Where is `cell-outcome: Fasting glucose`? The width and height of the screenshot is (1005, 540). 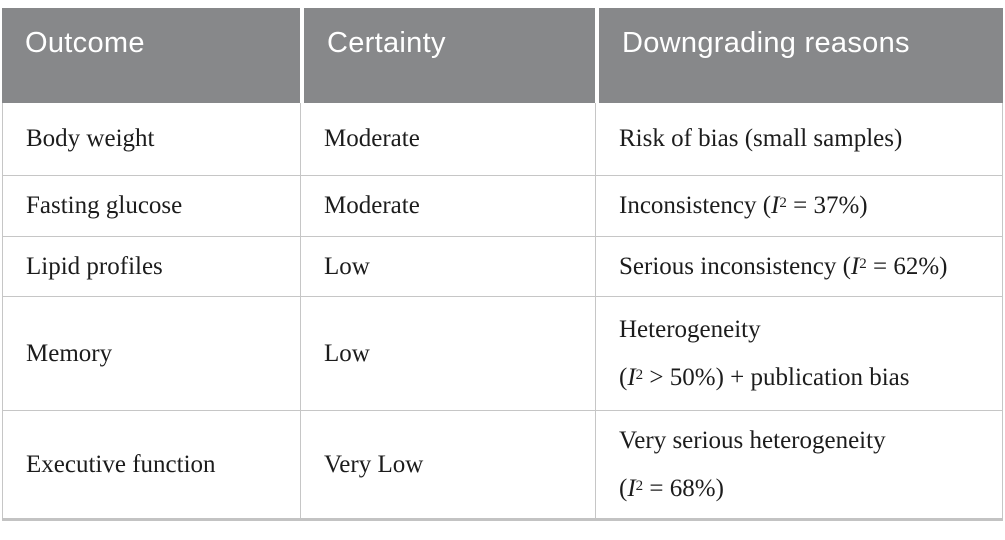 cell-outcome: Fasting glucose is located at coordinates (151, 205).